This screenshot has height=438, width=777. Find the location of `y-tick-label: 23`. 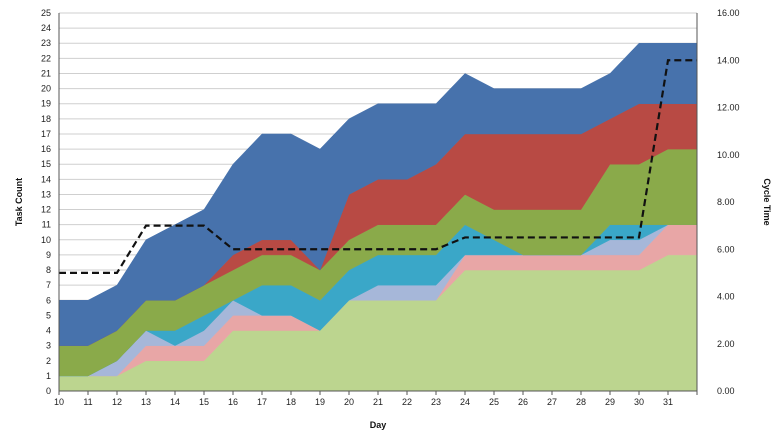

y-tick-label: 23 is located at coordinates (46, 43).